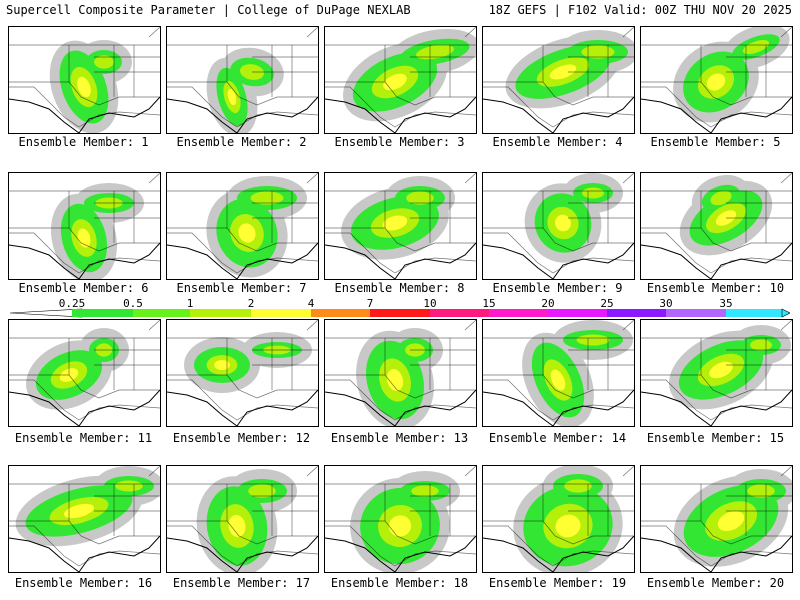 The height and width of the screenshot is (600, 800). Describe the element at coordinates (557, 288) in the screenshot. I see `ensemble-member-label-9: Ensemble Member: 9` at that location.